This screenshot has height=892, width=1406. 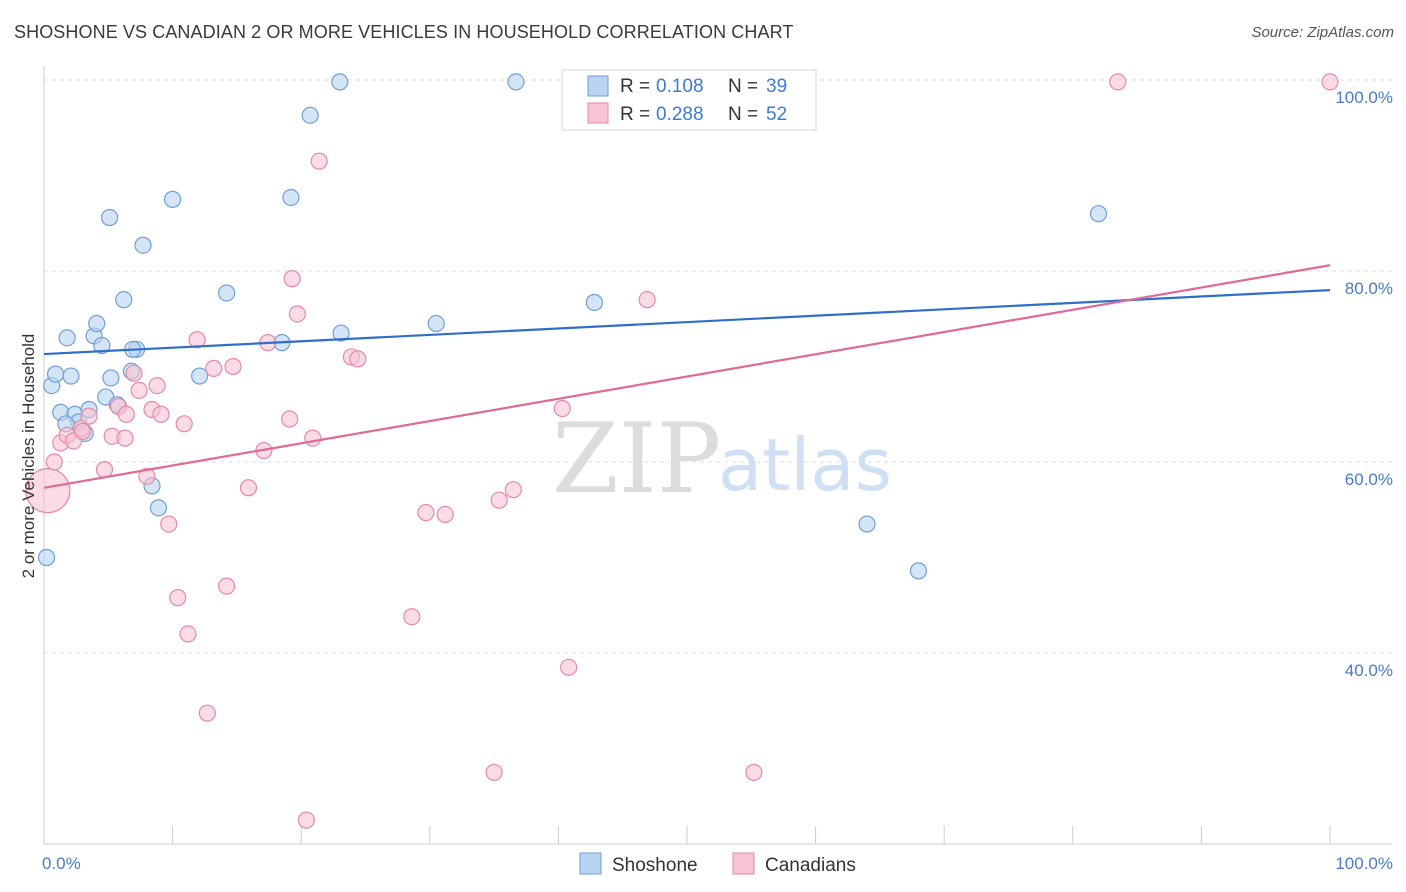 I want to click on watermark-zip: ZIP, so click(x=636, y=459).